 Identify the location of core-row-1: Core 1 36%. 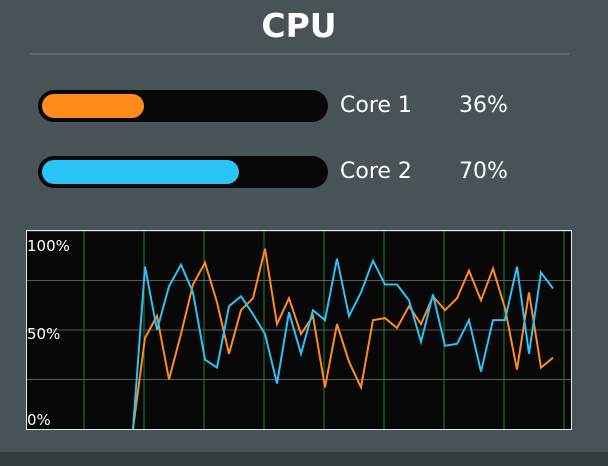
(304, 107).